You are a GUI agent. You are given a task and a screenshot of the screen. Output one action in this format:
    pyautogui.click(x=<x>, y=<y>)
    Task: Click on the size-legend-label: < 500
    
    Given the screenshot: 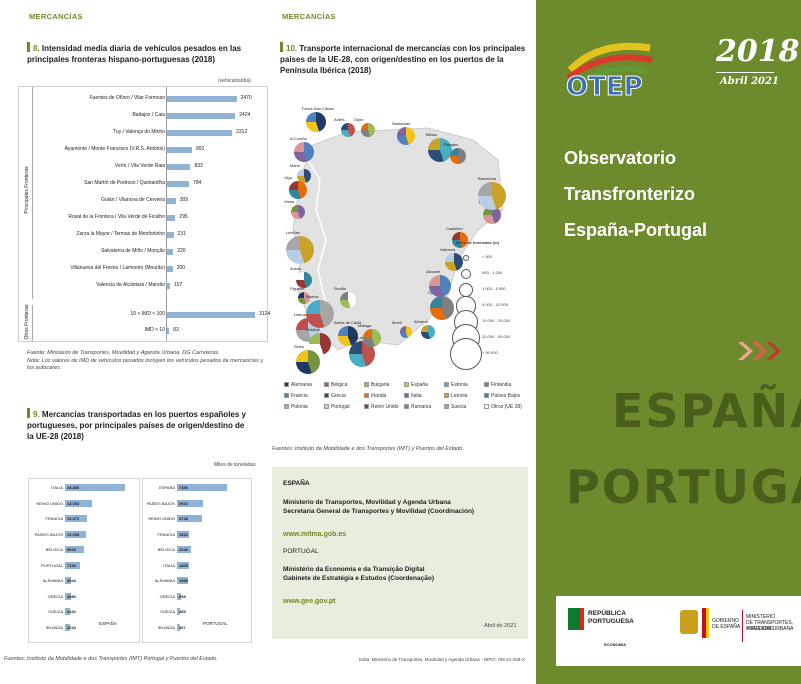 What is the action you would take?
    pyautogui.click(x=487, y=256)
    